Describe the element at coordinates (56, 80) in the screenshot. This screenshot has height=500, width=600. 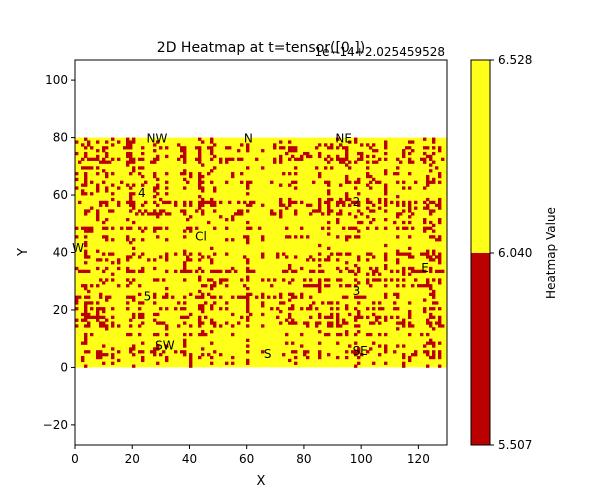
I see `y-tick-label: 100` at that location.